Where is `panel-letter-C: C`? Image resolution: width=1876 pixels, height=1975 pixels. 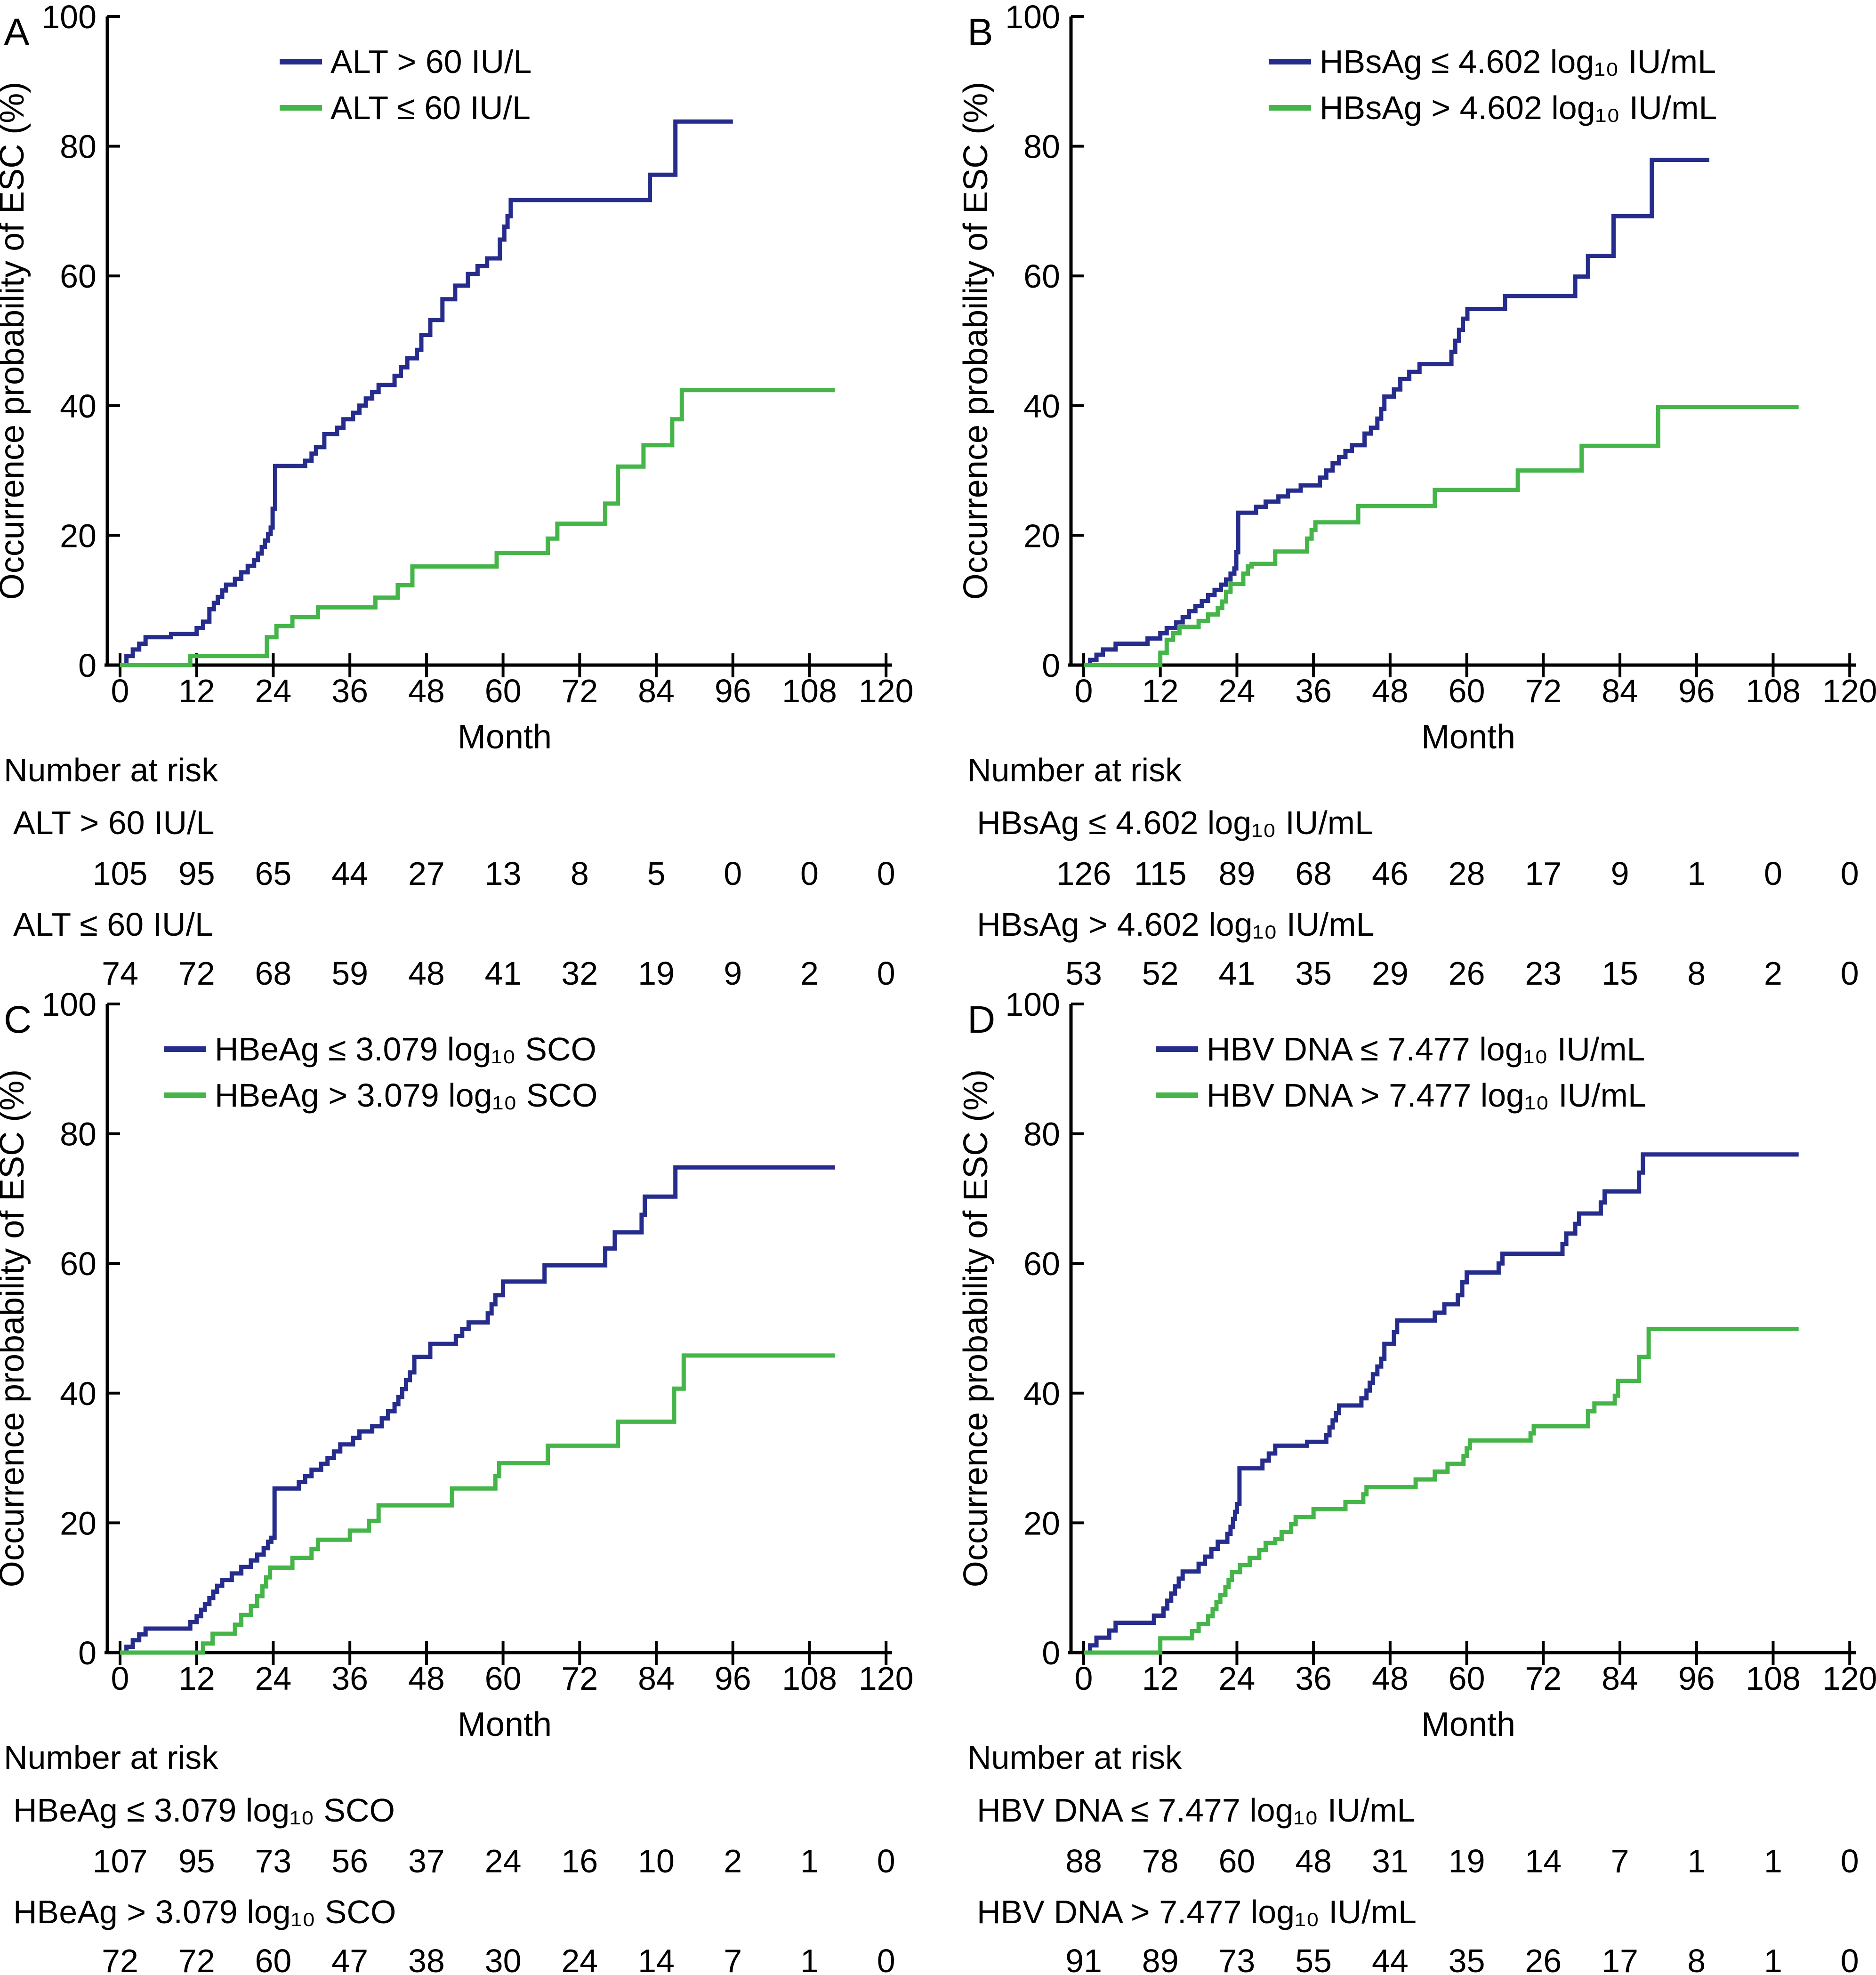
panel-letter-C: C is located at coordinates (18, 1019).